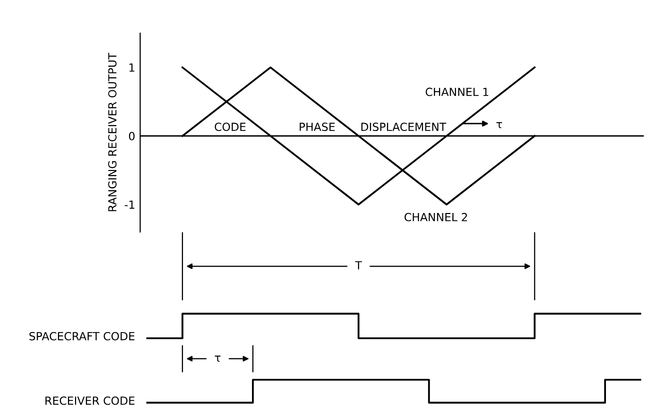 Image resolution: width=649 pixels, height=409 pixels. I want to click on y-tick-label: -1, so click(129, 204).